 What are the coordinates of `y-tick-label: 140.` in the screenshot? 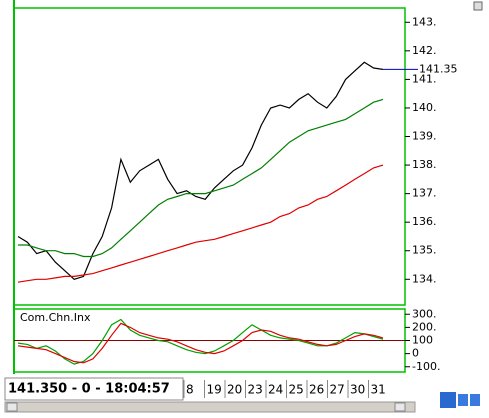 It's located at (424, 107).